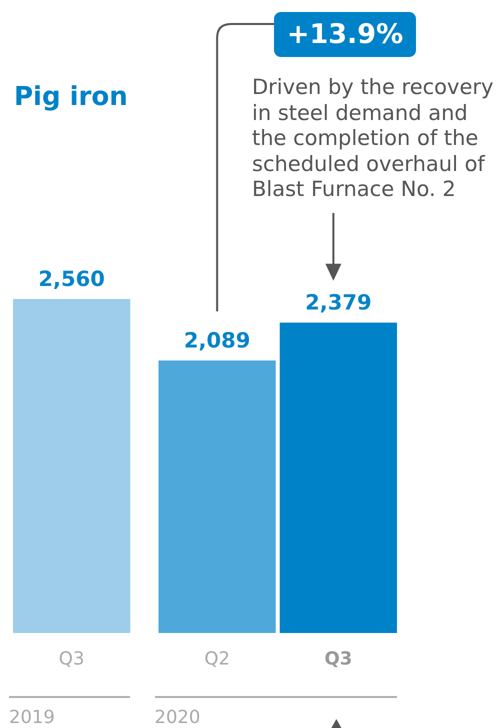 The image size is (499, 728). I want to click on data-label: 2,379, so click(338, 302).